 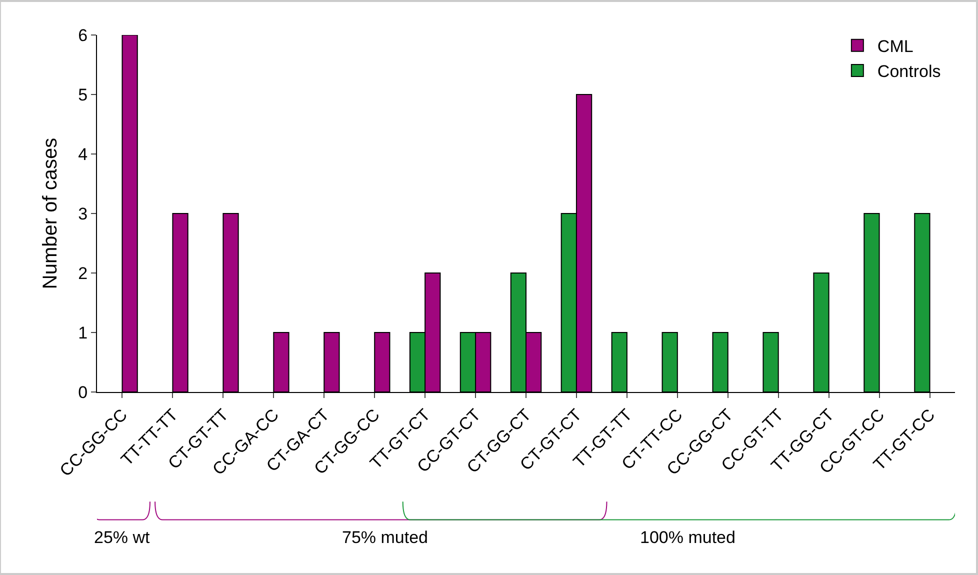 I want to click on y-tick-label: 4, so click(x=83, y=154).